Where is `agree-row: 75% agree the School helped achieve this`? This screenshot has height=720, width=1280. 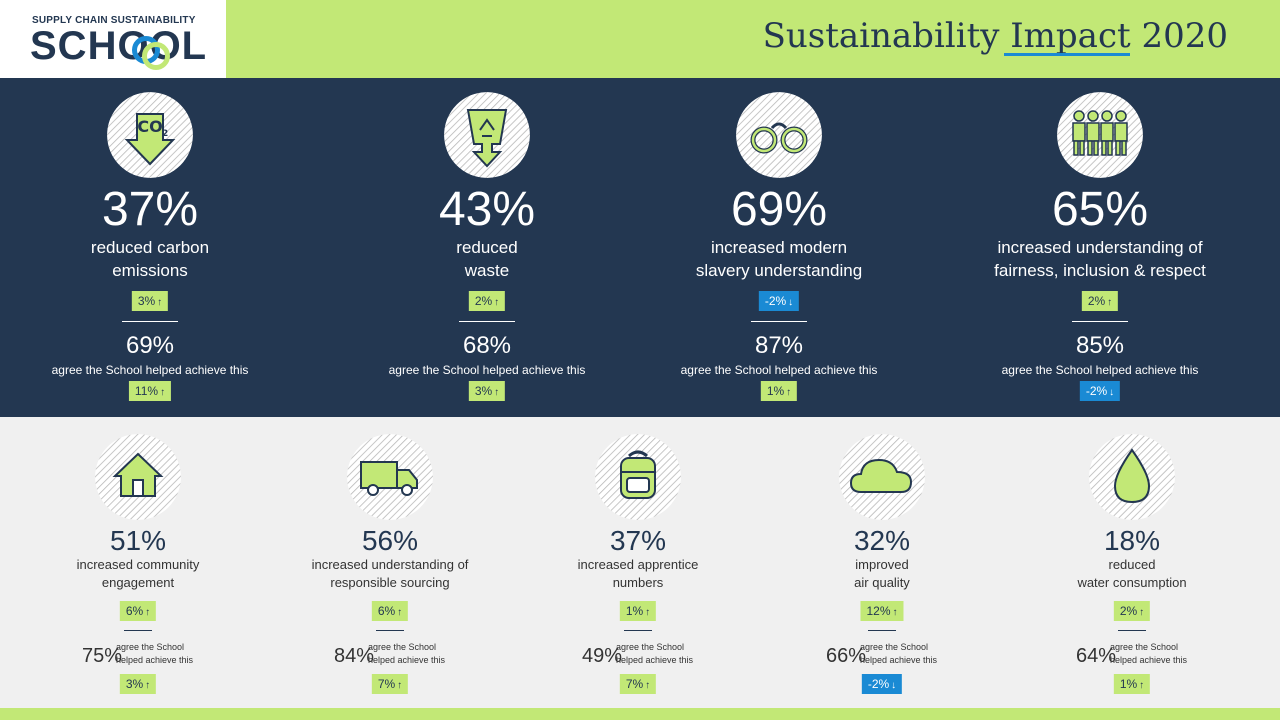 agree-row: 75% agree the School helped achieve this is located at coordinates (138, 654).